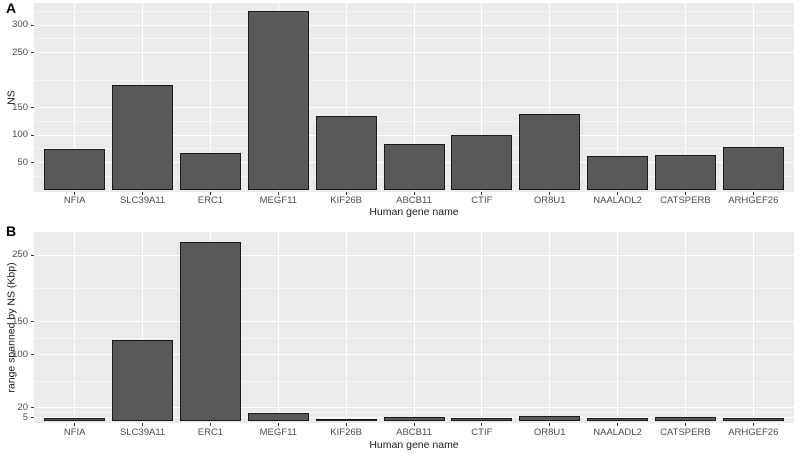  I want to click on x-tick-label: OR8U1, so click(549, 432).